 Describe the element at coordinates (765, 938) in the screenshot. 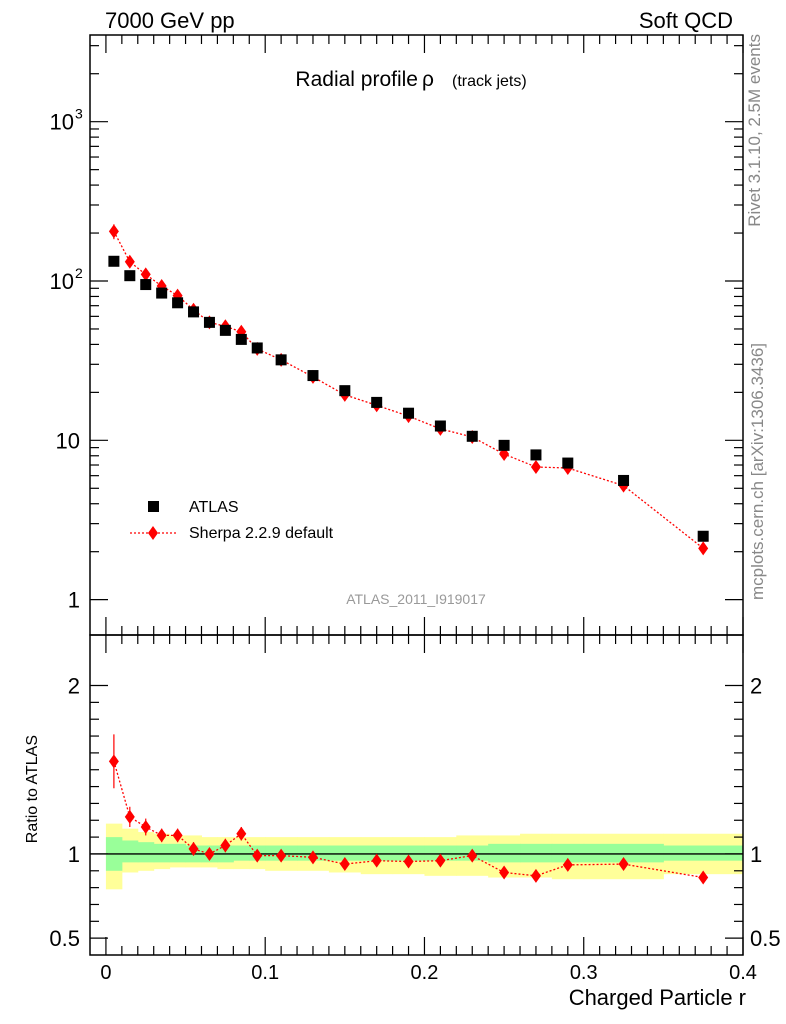

I see `ratio-y-tick-label-right: 0.5` at that location.